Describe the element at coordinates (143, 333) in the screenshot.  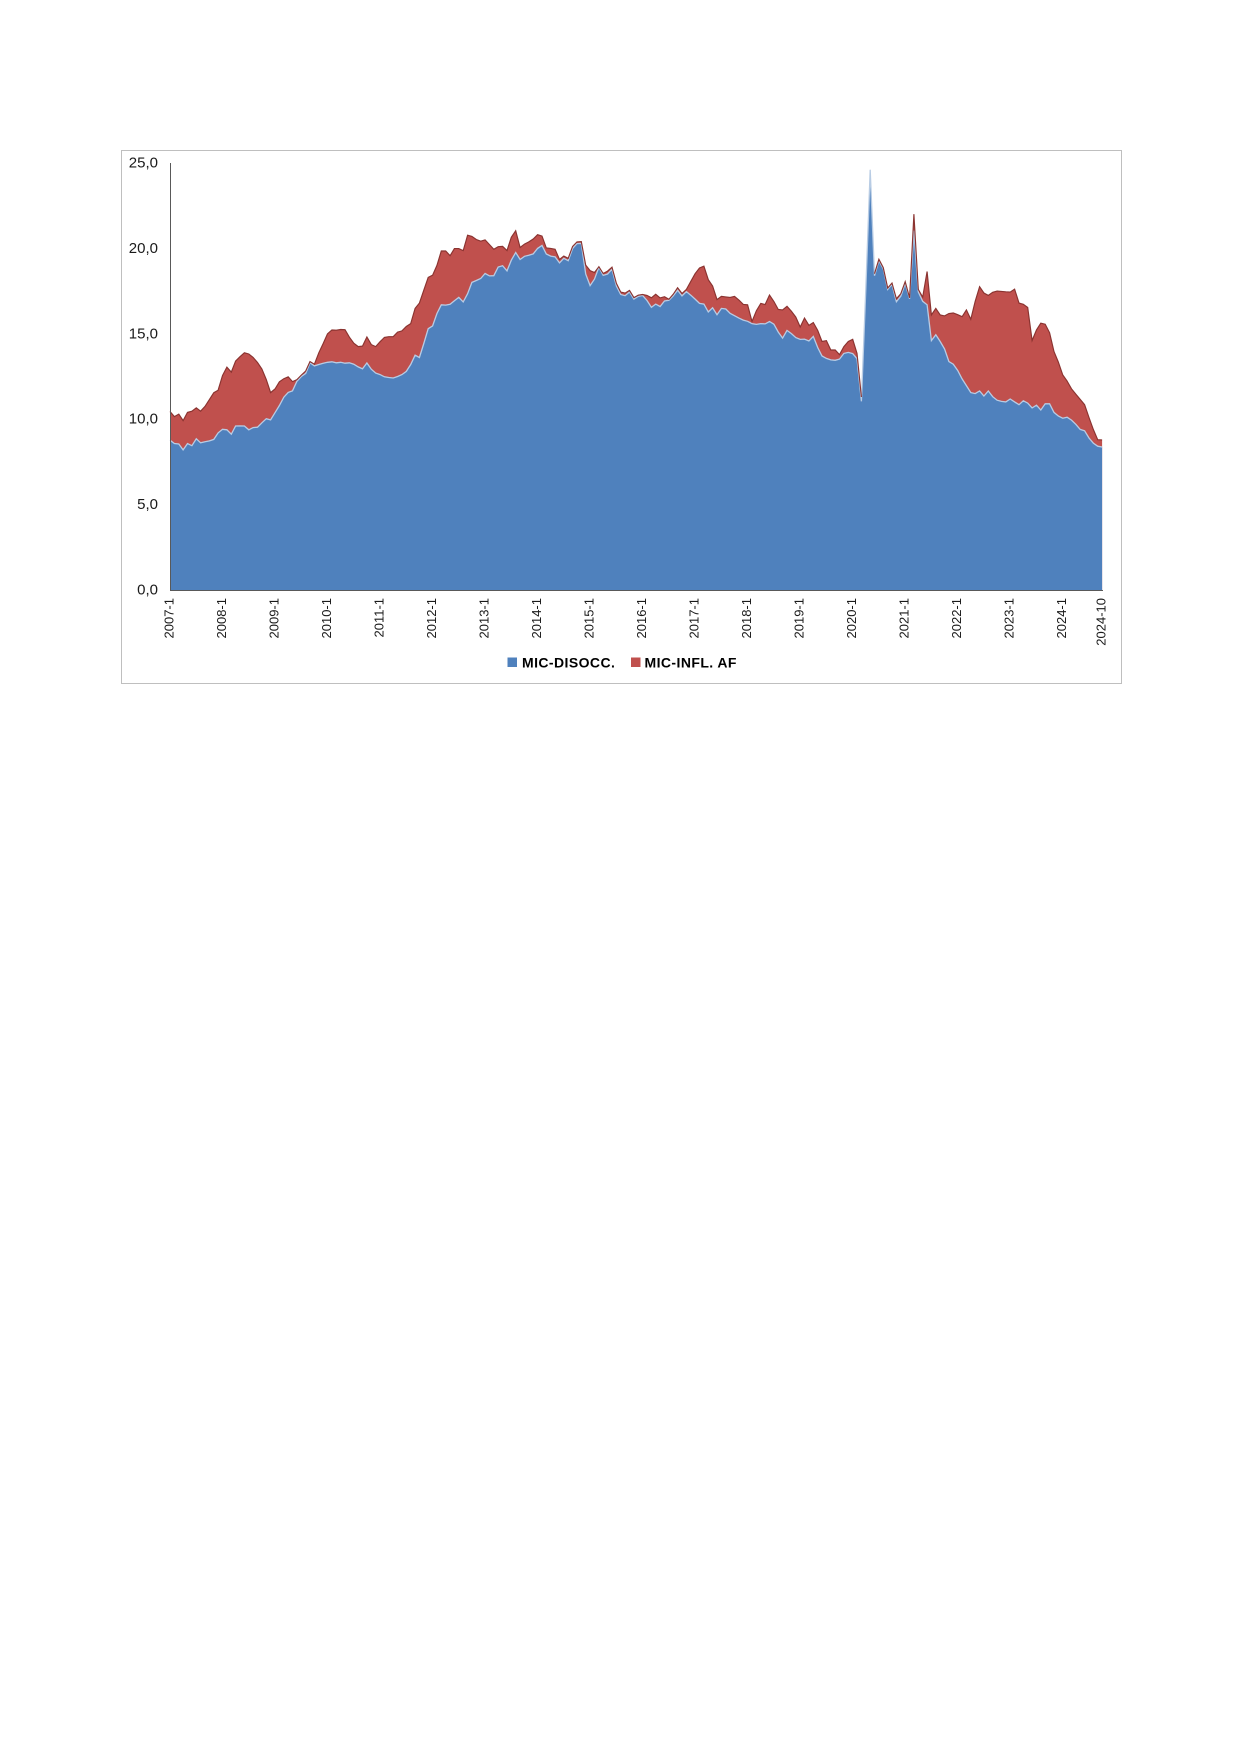
I see `svg-text: 15,0` at that location.